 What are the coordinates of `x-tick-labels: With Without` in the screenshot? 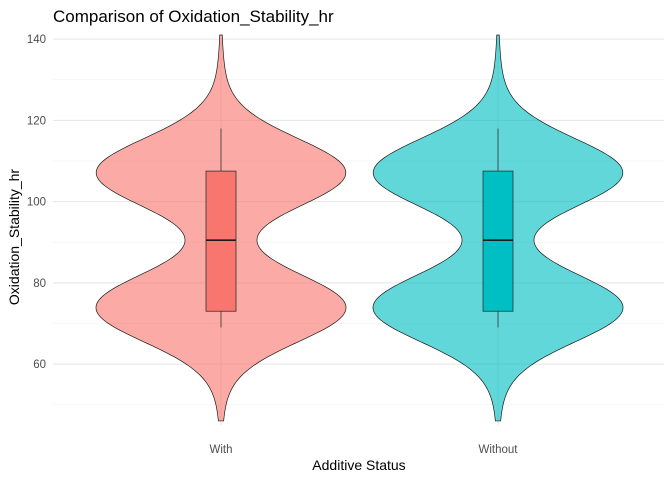 It's located at (364, 450).